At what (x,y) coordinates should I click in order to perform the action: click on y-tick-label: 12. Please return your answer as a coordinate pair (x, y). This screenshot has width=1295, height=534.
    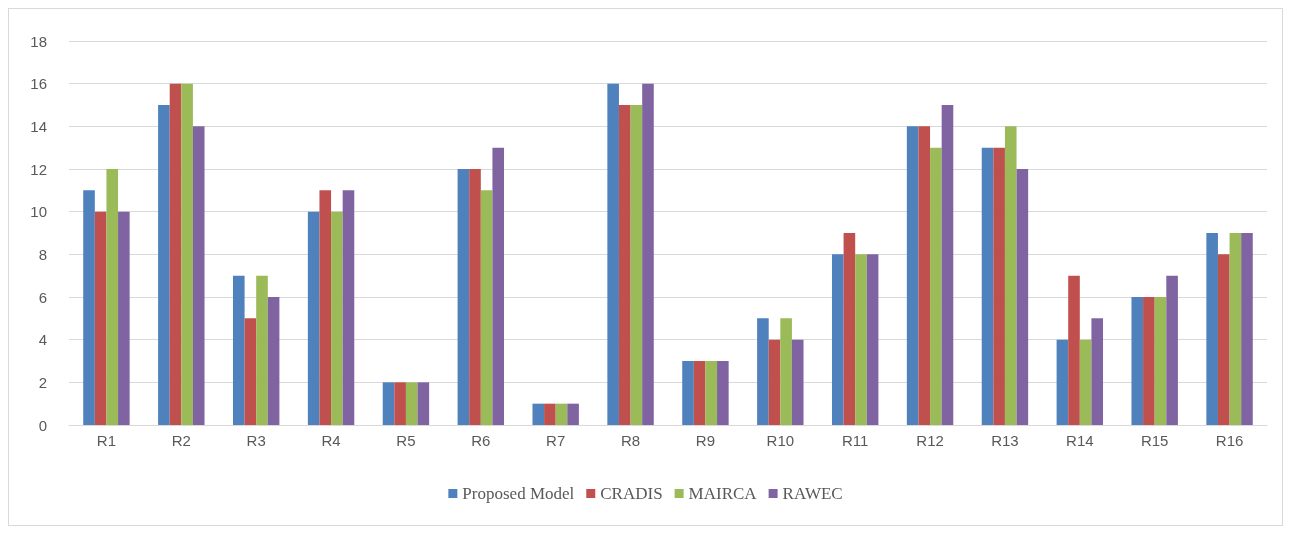
    Looking at the image, I should click on (38, 169).